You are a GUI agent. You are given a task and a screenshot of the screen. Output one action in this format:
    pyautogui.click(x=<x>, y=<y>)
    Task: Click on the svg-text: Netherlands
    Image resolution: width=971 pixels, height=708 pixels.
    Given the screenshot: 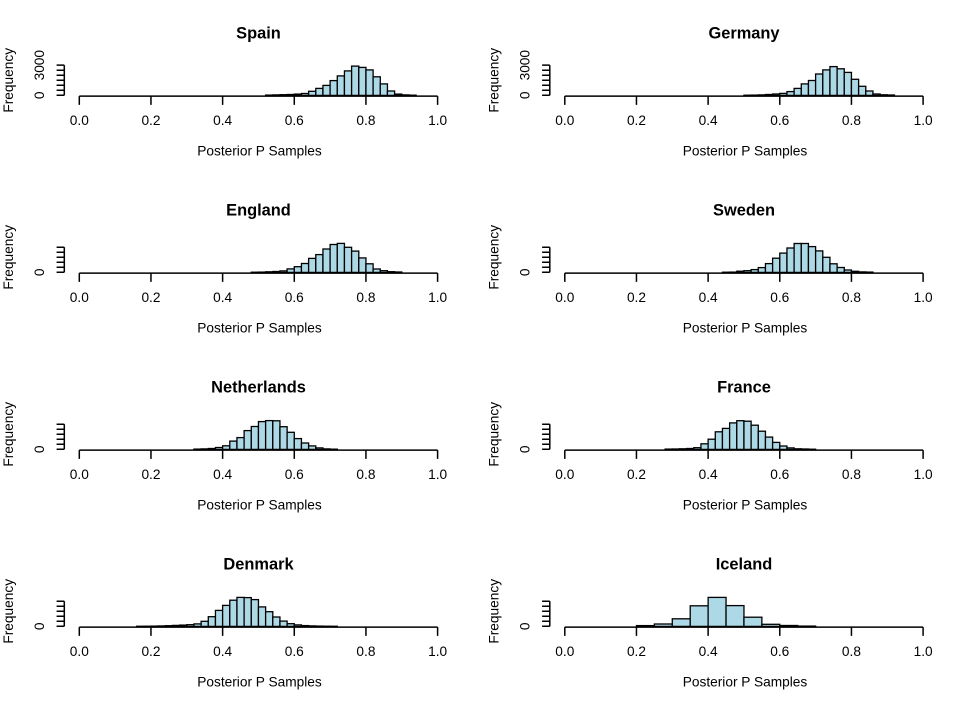 What is the action you would take?
    pyautogui.click(x=258, y=388)
    